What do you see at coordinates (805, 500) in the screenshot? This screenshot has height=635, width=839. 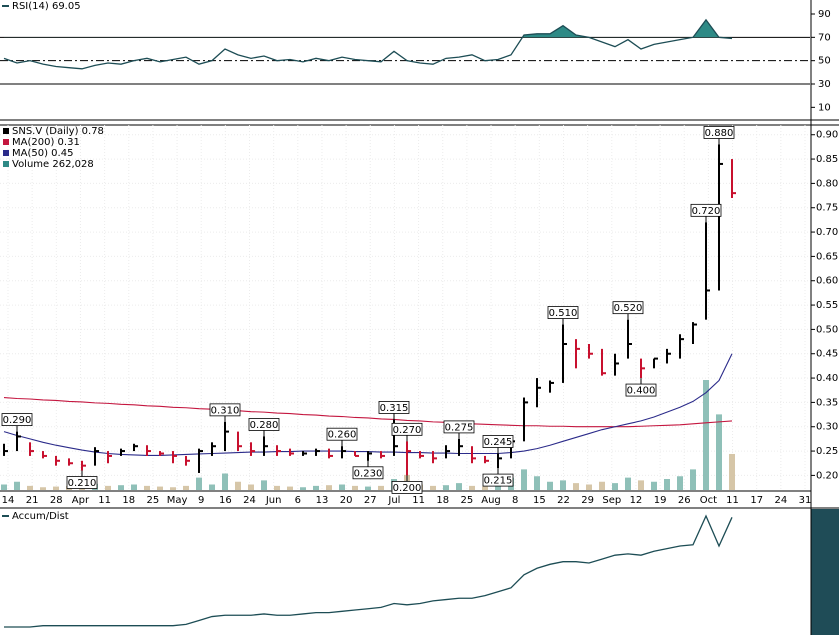 I see `x-tick-label: 31` at bounding box center [805, 500].